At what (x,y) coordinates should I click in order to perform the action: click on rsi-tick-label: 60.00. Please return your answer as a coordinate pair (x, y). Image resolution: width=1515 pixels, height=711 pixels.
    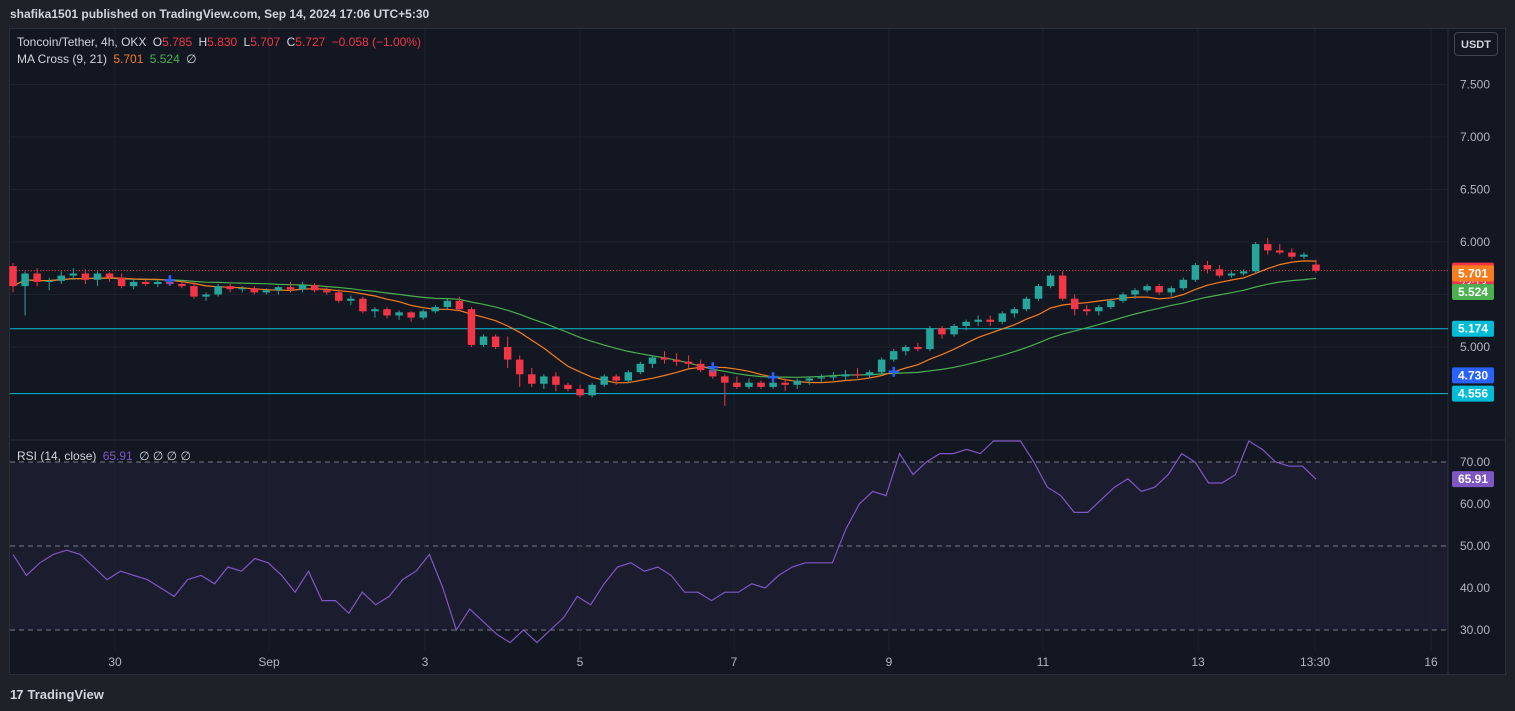
    Looking at the image, I should click on (1475, 504).